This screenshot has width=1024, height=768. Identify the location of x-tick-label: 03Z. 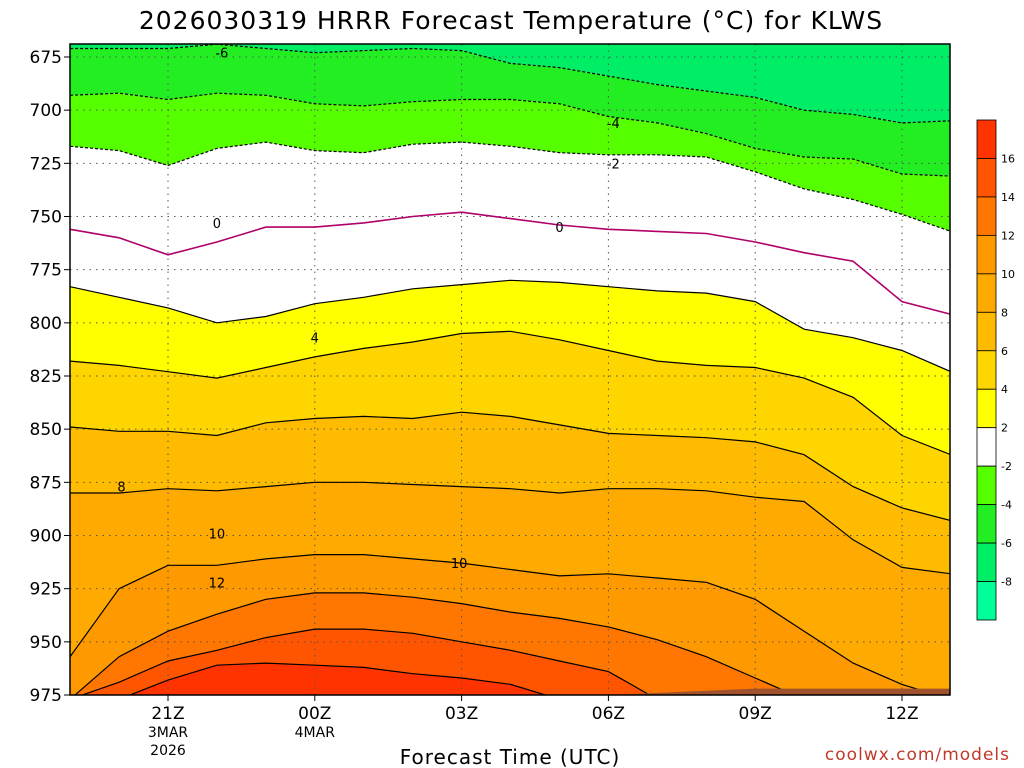
(461, 714).